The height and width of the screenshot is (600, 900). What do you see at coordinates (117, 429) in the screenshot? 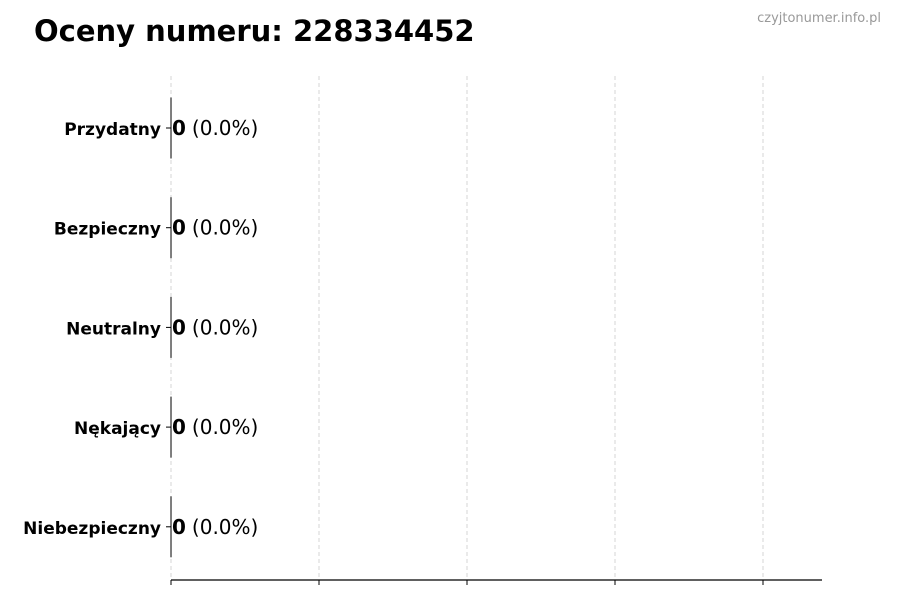
I see `category-label: Nękający` at bounding box center [117, 429].